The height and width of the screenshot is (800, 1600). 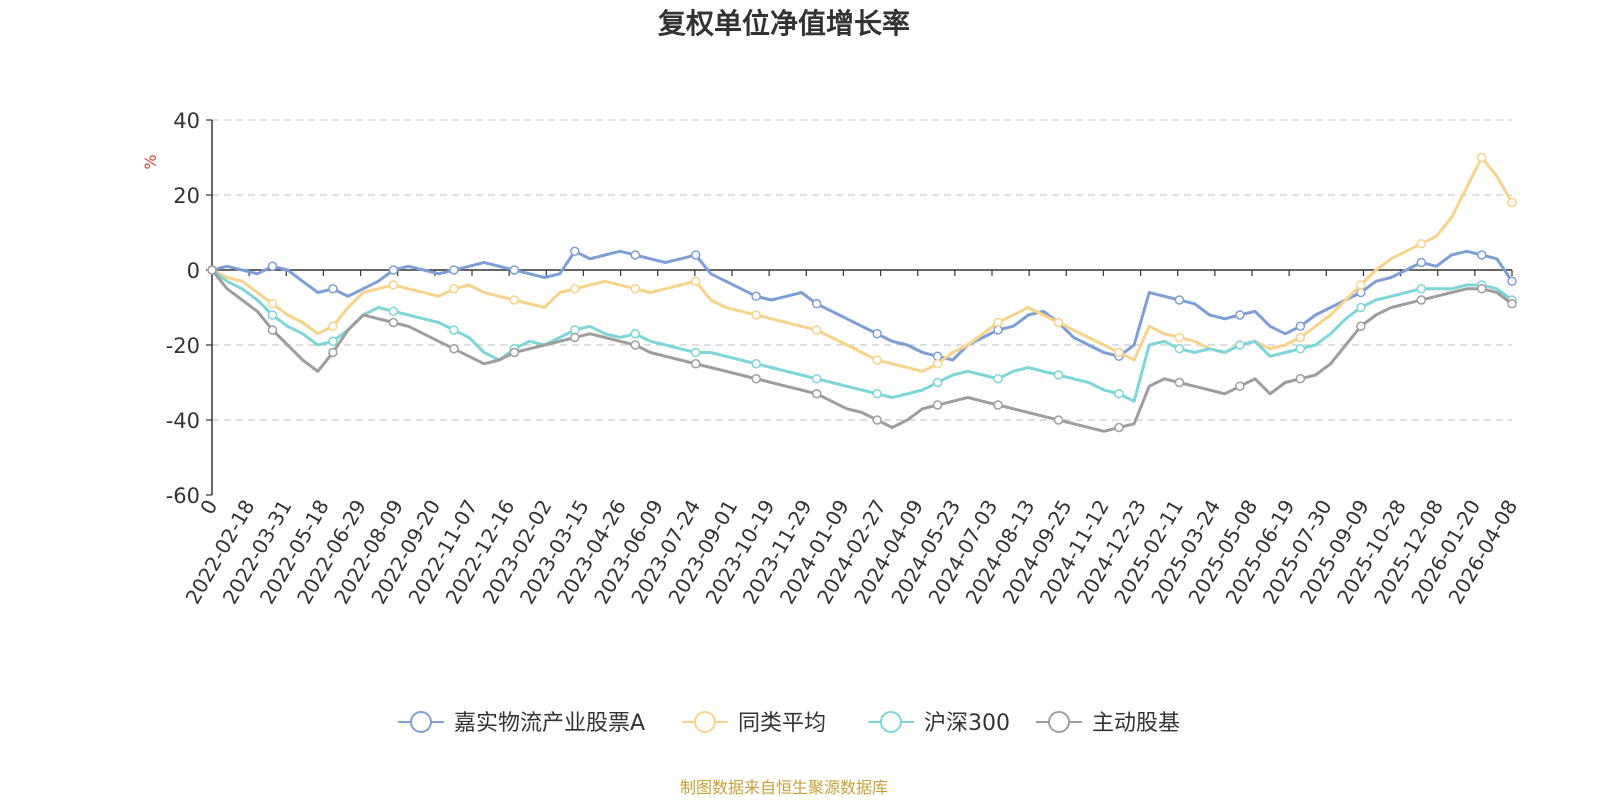 What do you see at coordinates (549, 723) in the screenshot?
I see `legend-label: 嘉实物流产业股票A` at bounding box center [549, 723].